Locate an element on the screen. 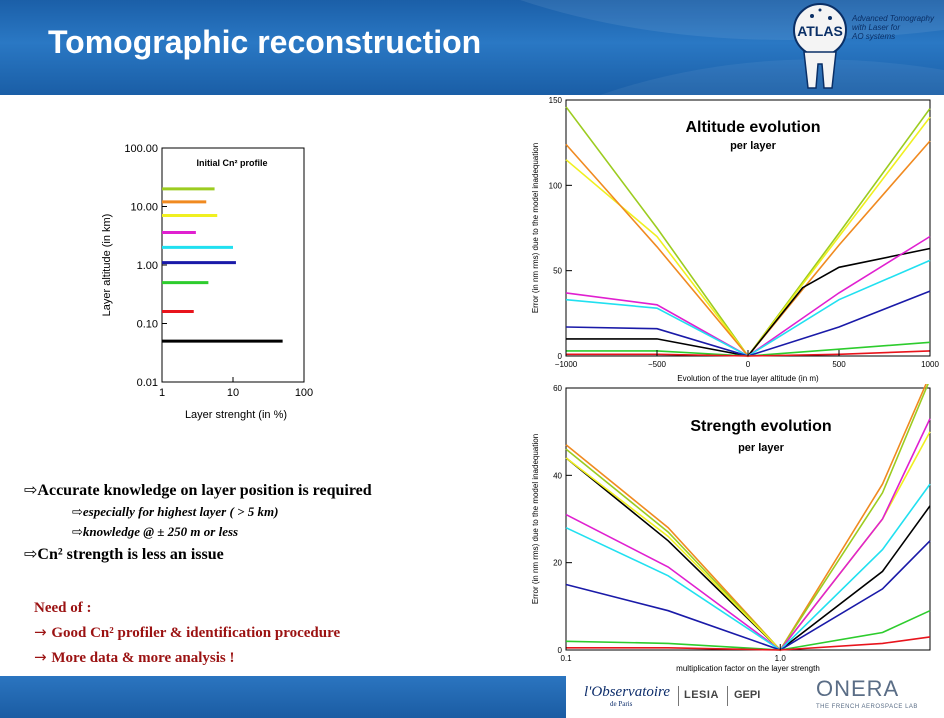 This screenshot has width=944, height=718. y-tick-label: 1.00 is located at coordinates (147, 266).